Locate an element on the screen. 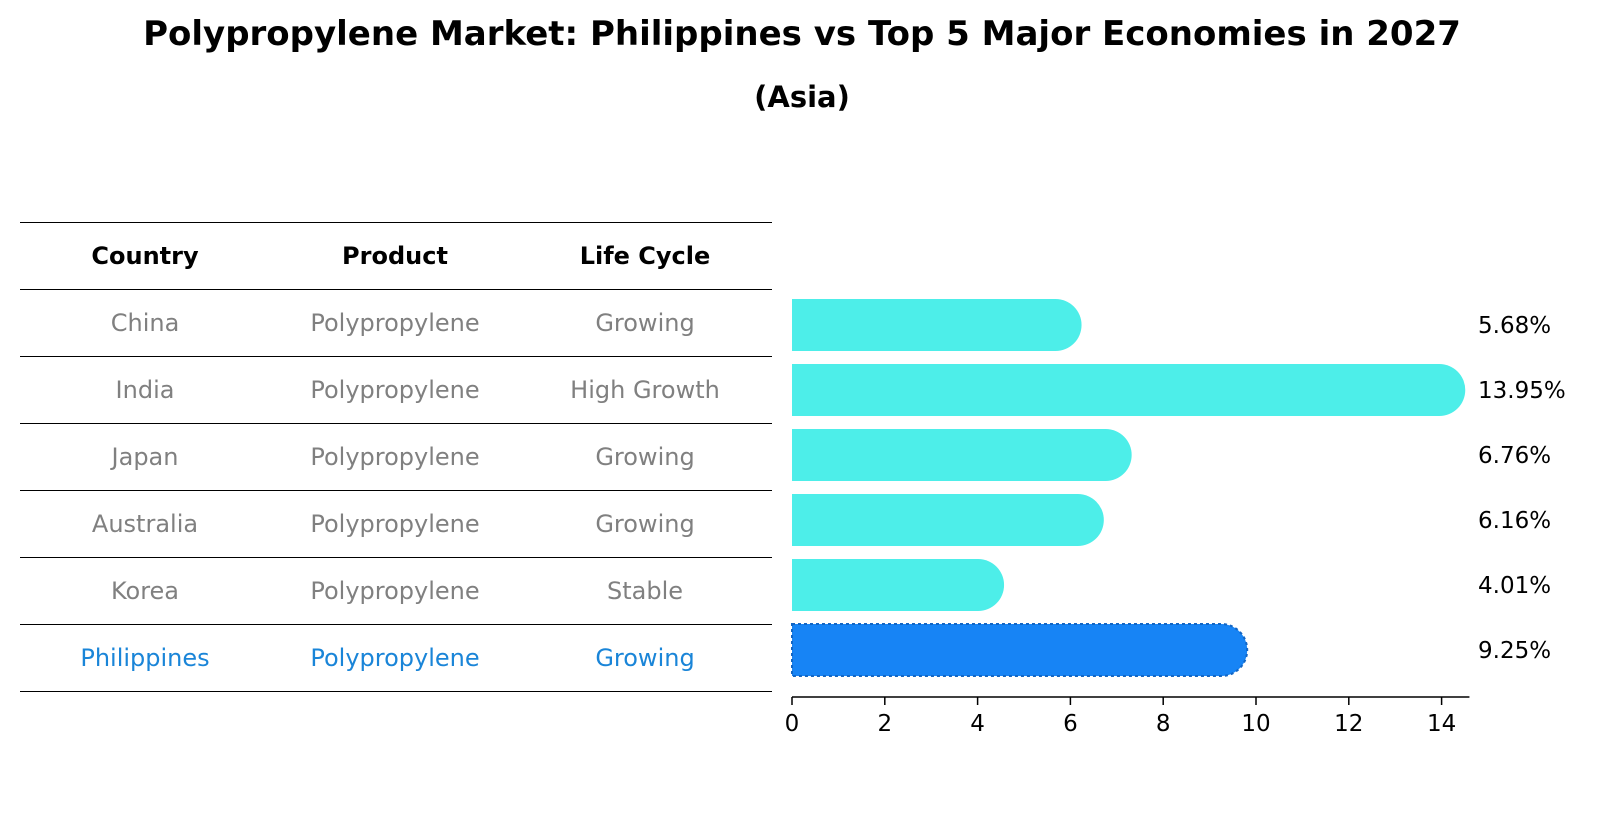 The image size is (1604, 823). cell-country: India is located at coordinates (145, 390).